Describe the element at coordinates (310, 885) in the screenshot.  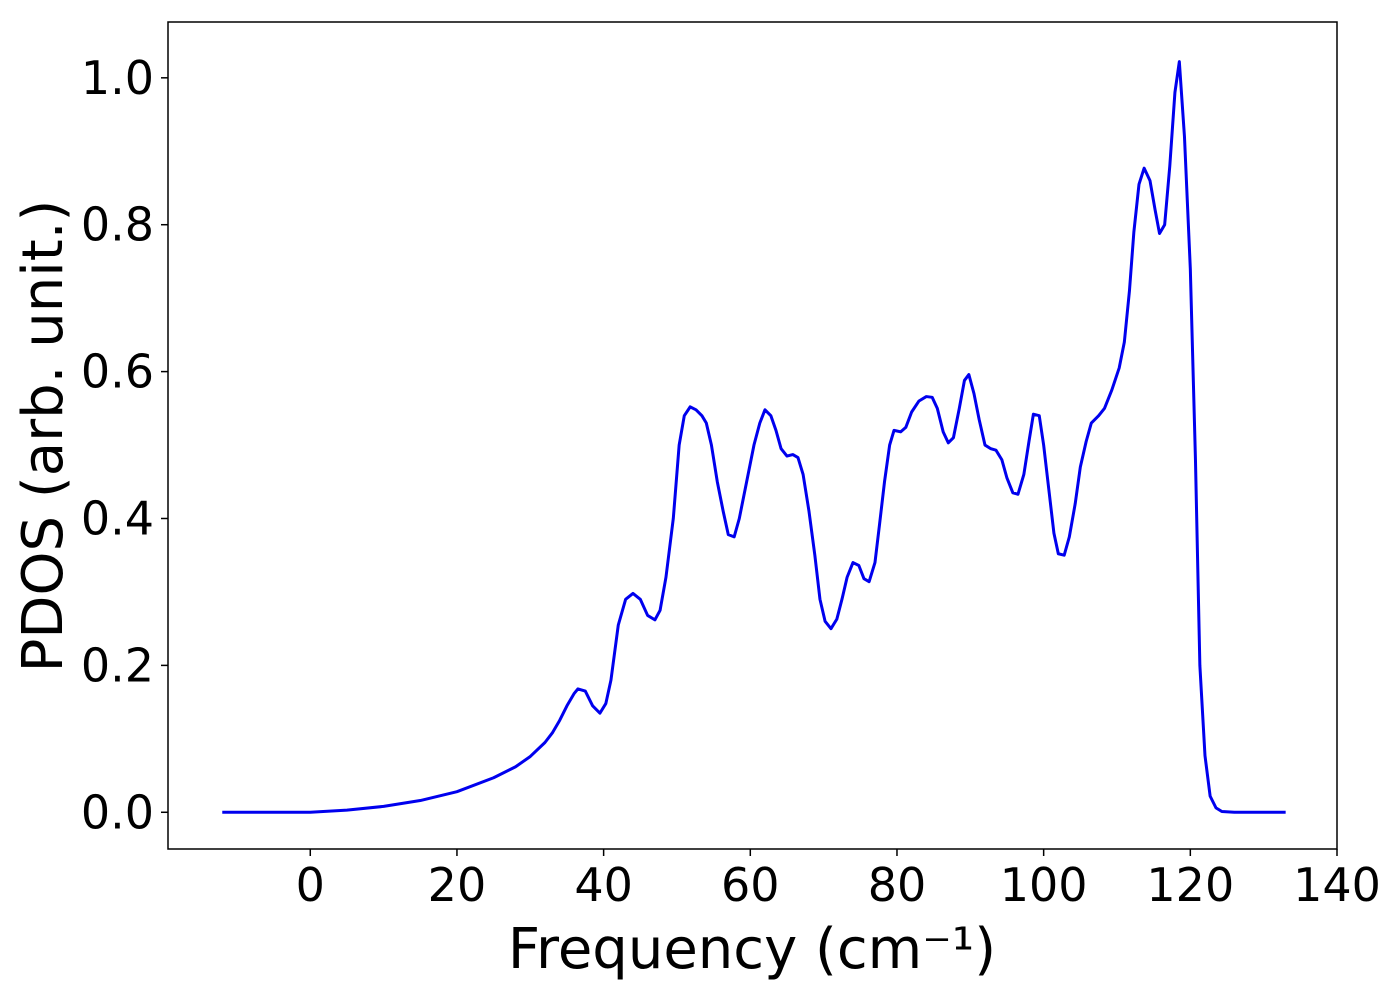
I see `x-tick-label: 0` at that location.